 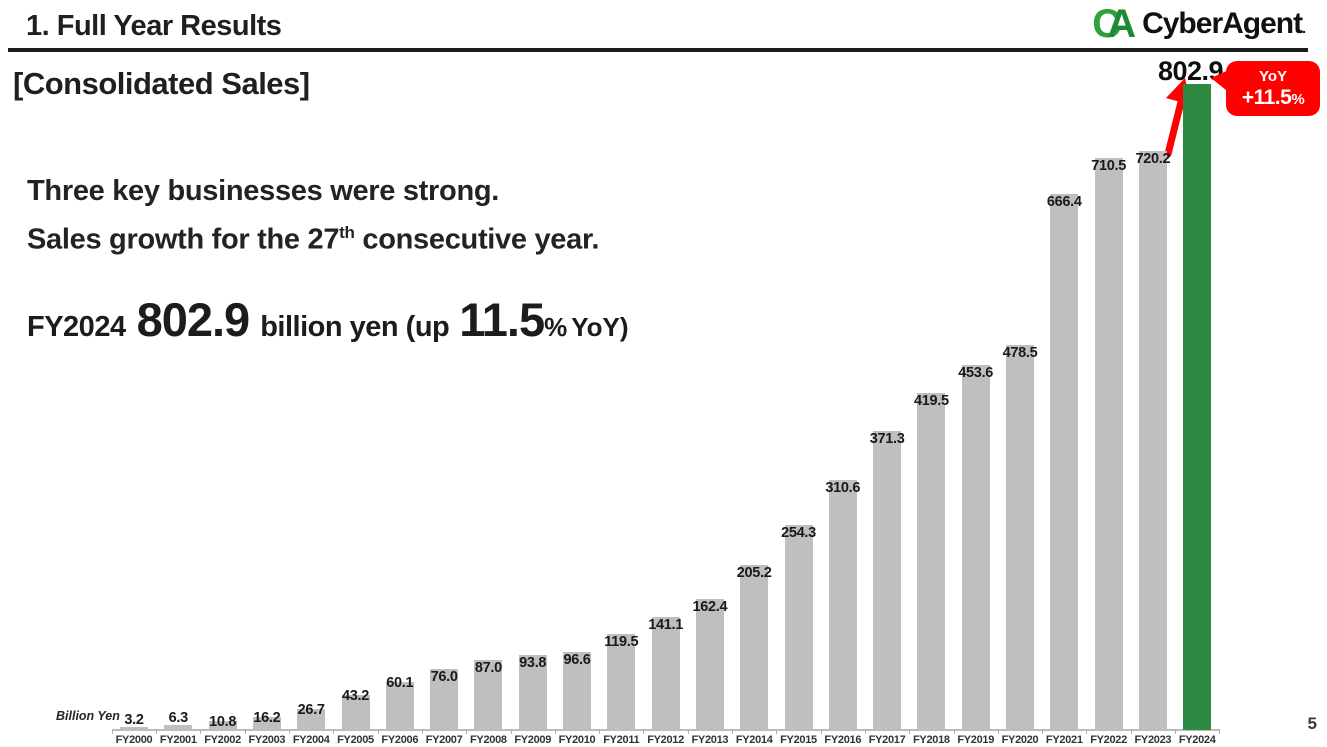 What do you see at coordinates (134, 740) in the screenshot?
I see `x-axis-label-FY2000: FY2000` at bounding box center [134, 740].